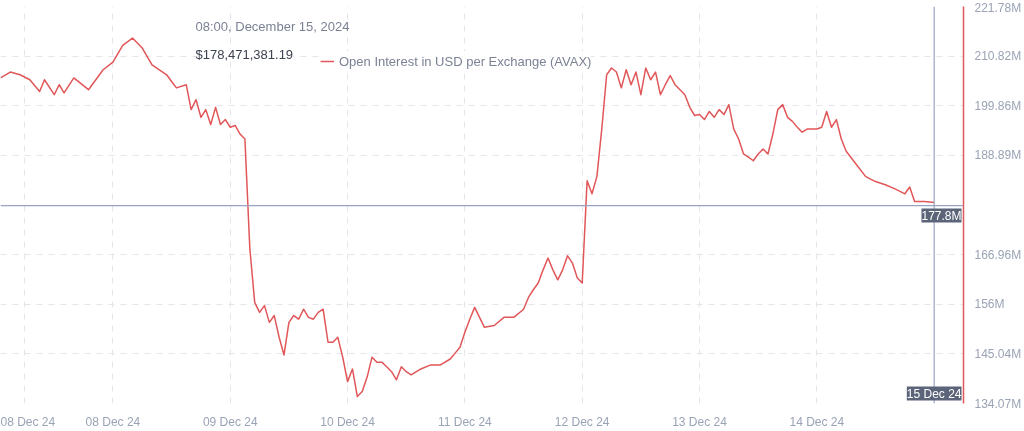  What do you see at coordinates (998, 56) in the screenshot?
I see `y-tick-label: 210.82M` at bounding box center [998, 56].